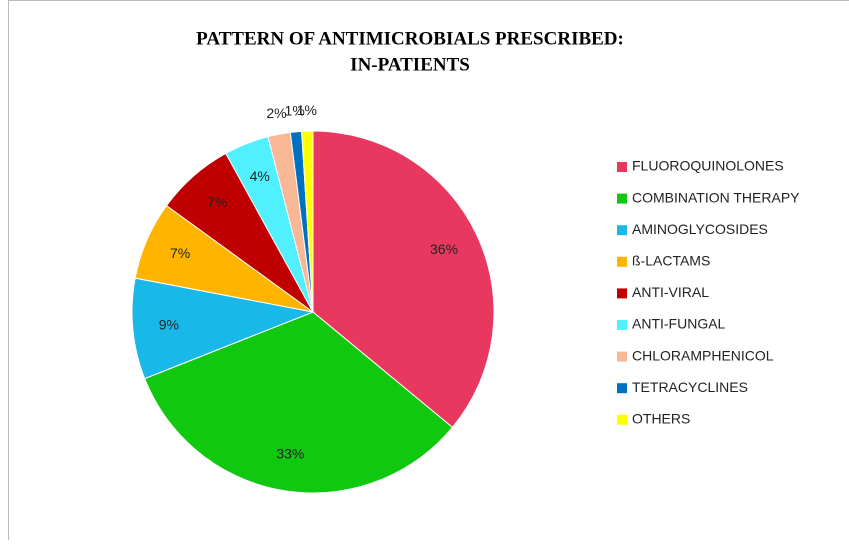 This screenshot has width=849, height=545. Describe the element at coordinates (410, 64) in the screenshot. I see `chart-title: IN-PATIENTS` at that location.